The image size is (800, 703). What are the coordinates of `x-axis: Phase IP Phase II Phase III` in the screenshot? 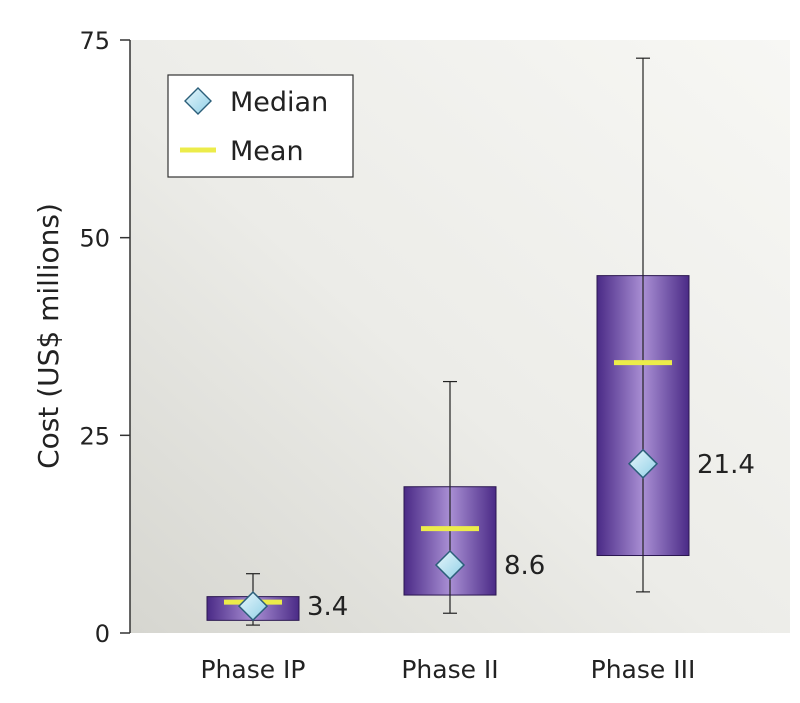 It's located at (447, 669).